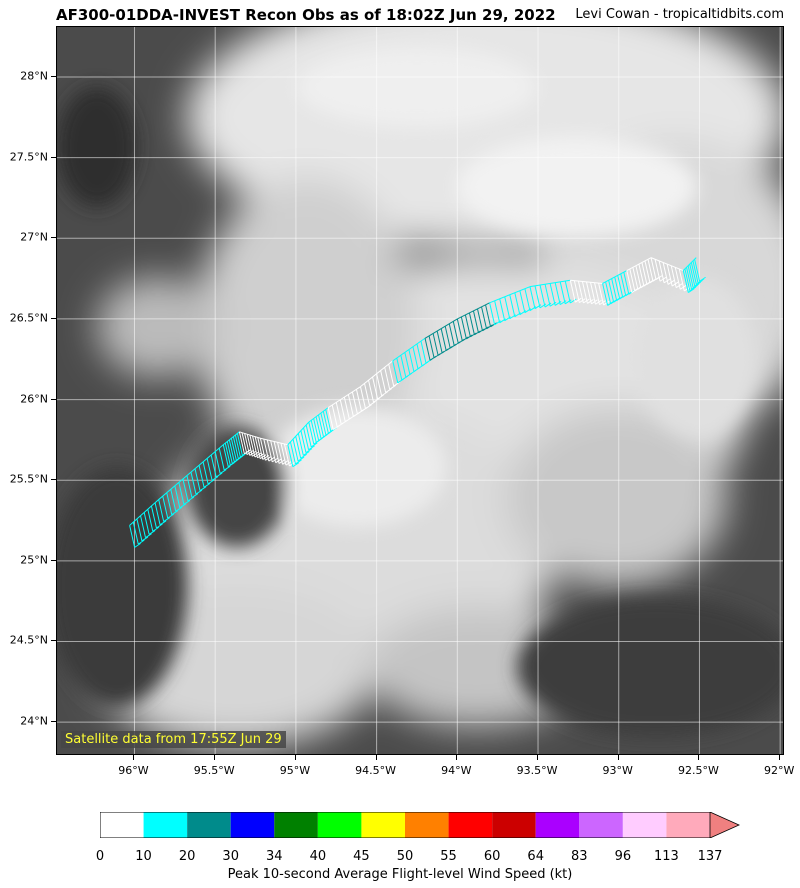 The width and height of the screenshot is (800, 888). I want to click on colorbar-tick-label: 45, so click(361, 856).